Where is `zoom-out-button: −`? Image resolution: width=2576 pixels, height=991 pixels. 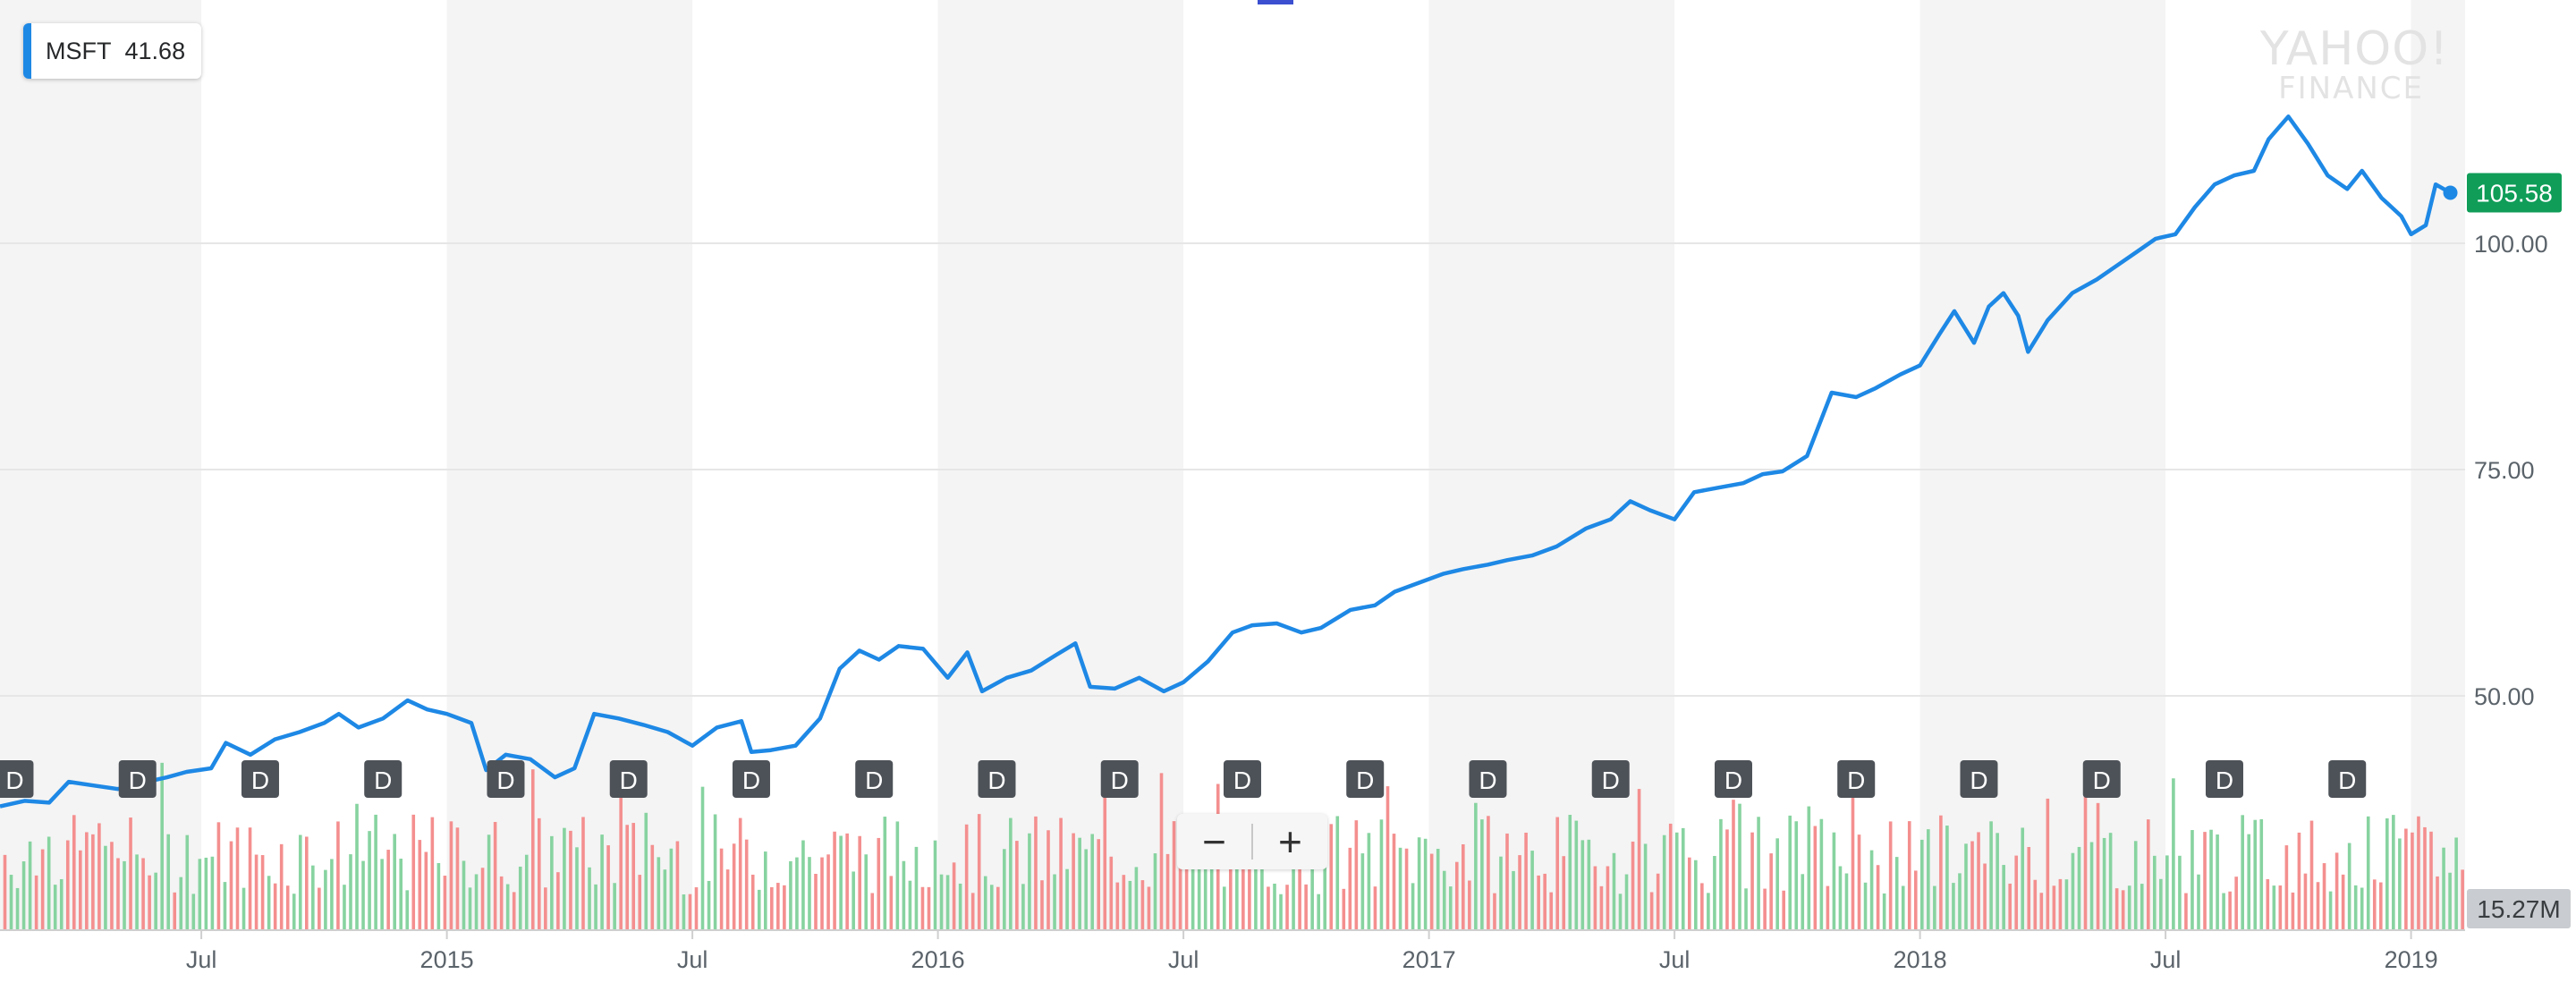 zoom-out-button: − is located at coordinates (1214, 841).